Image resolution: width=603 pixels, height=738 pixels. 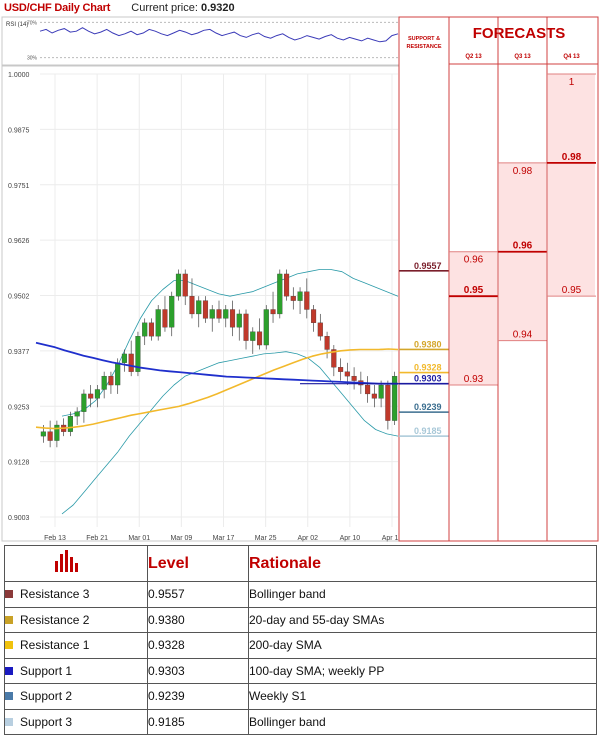 What do you see at coordinates (428, 407) in the screenshot?
I see `sr-level-label: 0.9239` at bounding box center [428, 407].